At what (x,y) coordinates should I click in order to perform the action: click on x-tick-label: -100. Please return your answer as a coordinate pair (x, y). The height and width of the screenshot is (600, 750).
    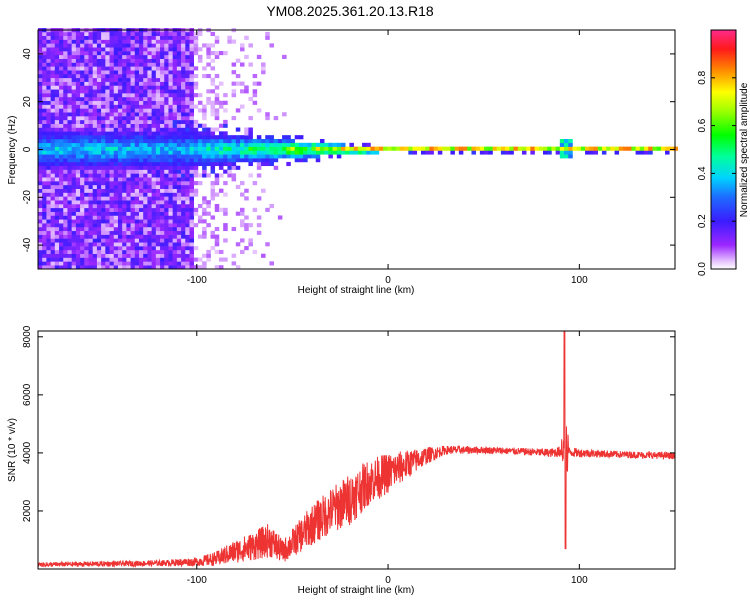
    Looking at the image, I should click on (197, 580).